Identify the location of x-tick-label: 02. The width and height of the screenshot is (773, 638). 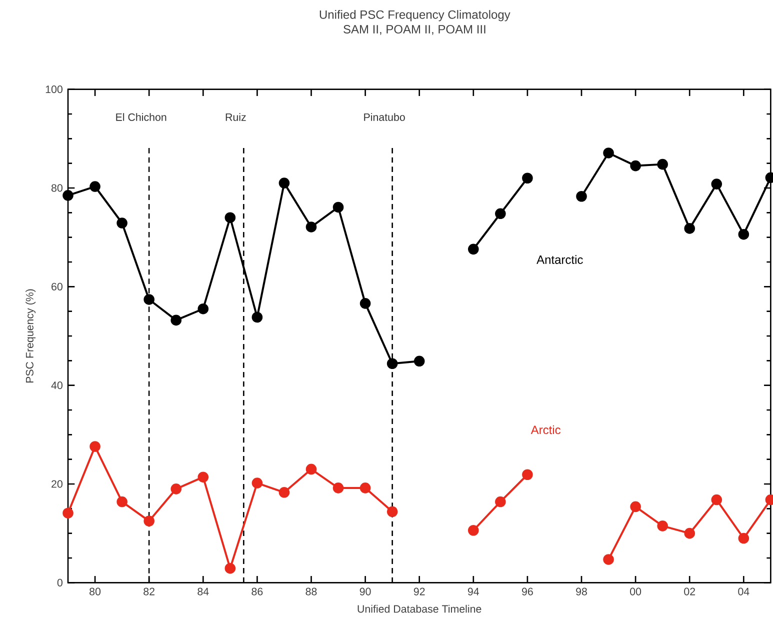
(689, 592).